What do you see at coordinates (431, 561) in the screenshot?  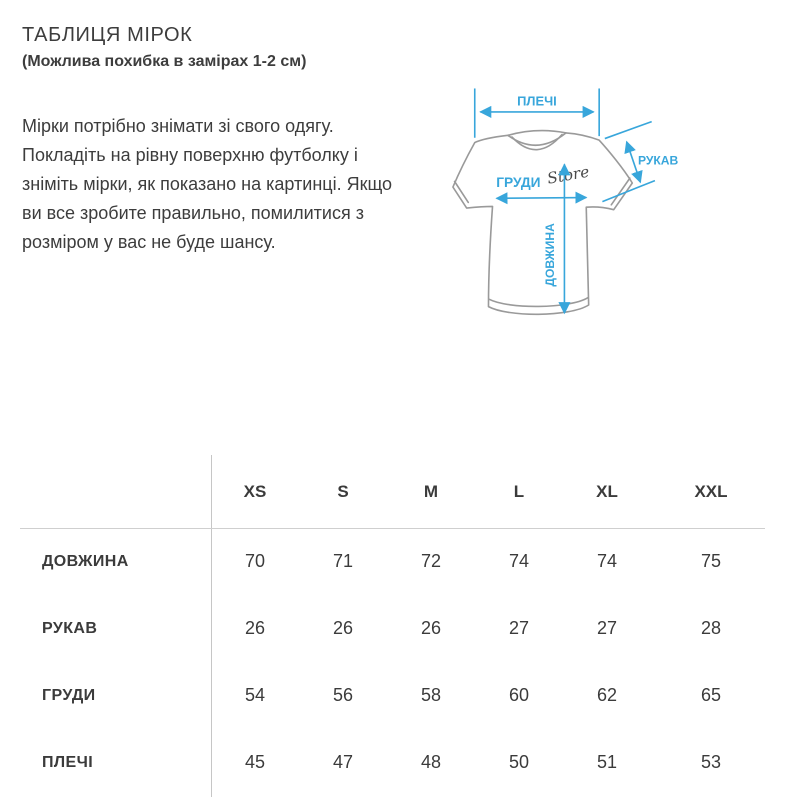 I see `table-cell: 72` at bounding box center [431, 561].